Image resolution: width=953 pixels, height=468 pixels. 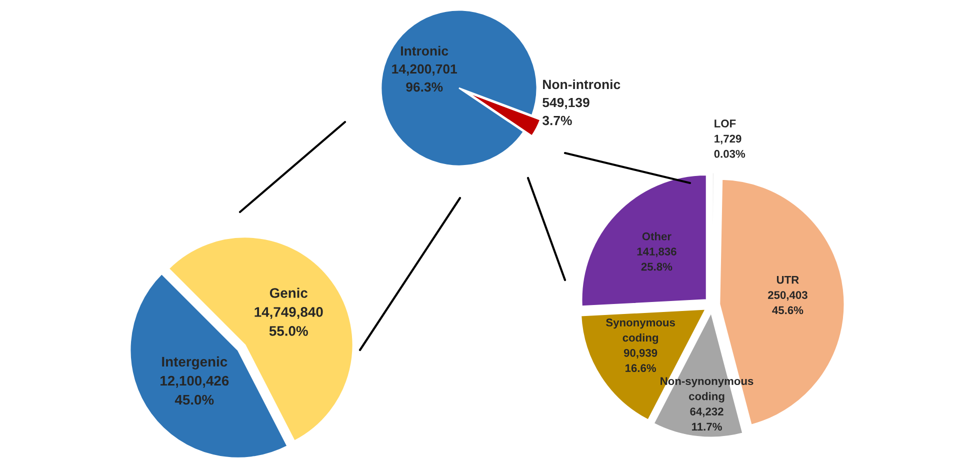 I want to click on slice-label: UTR, so click(x=787, y=280).